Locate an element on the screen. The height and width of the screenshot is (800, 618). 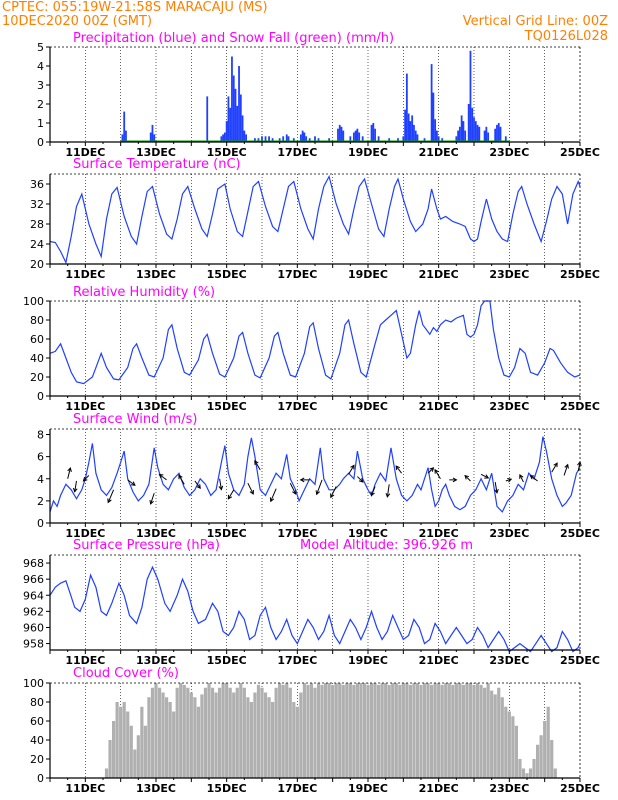
pres-xtick-label: 21DEC is located at coordinates (439, 660).